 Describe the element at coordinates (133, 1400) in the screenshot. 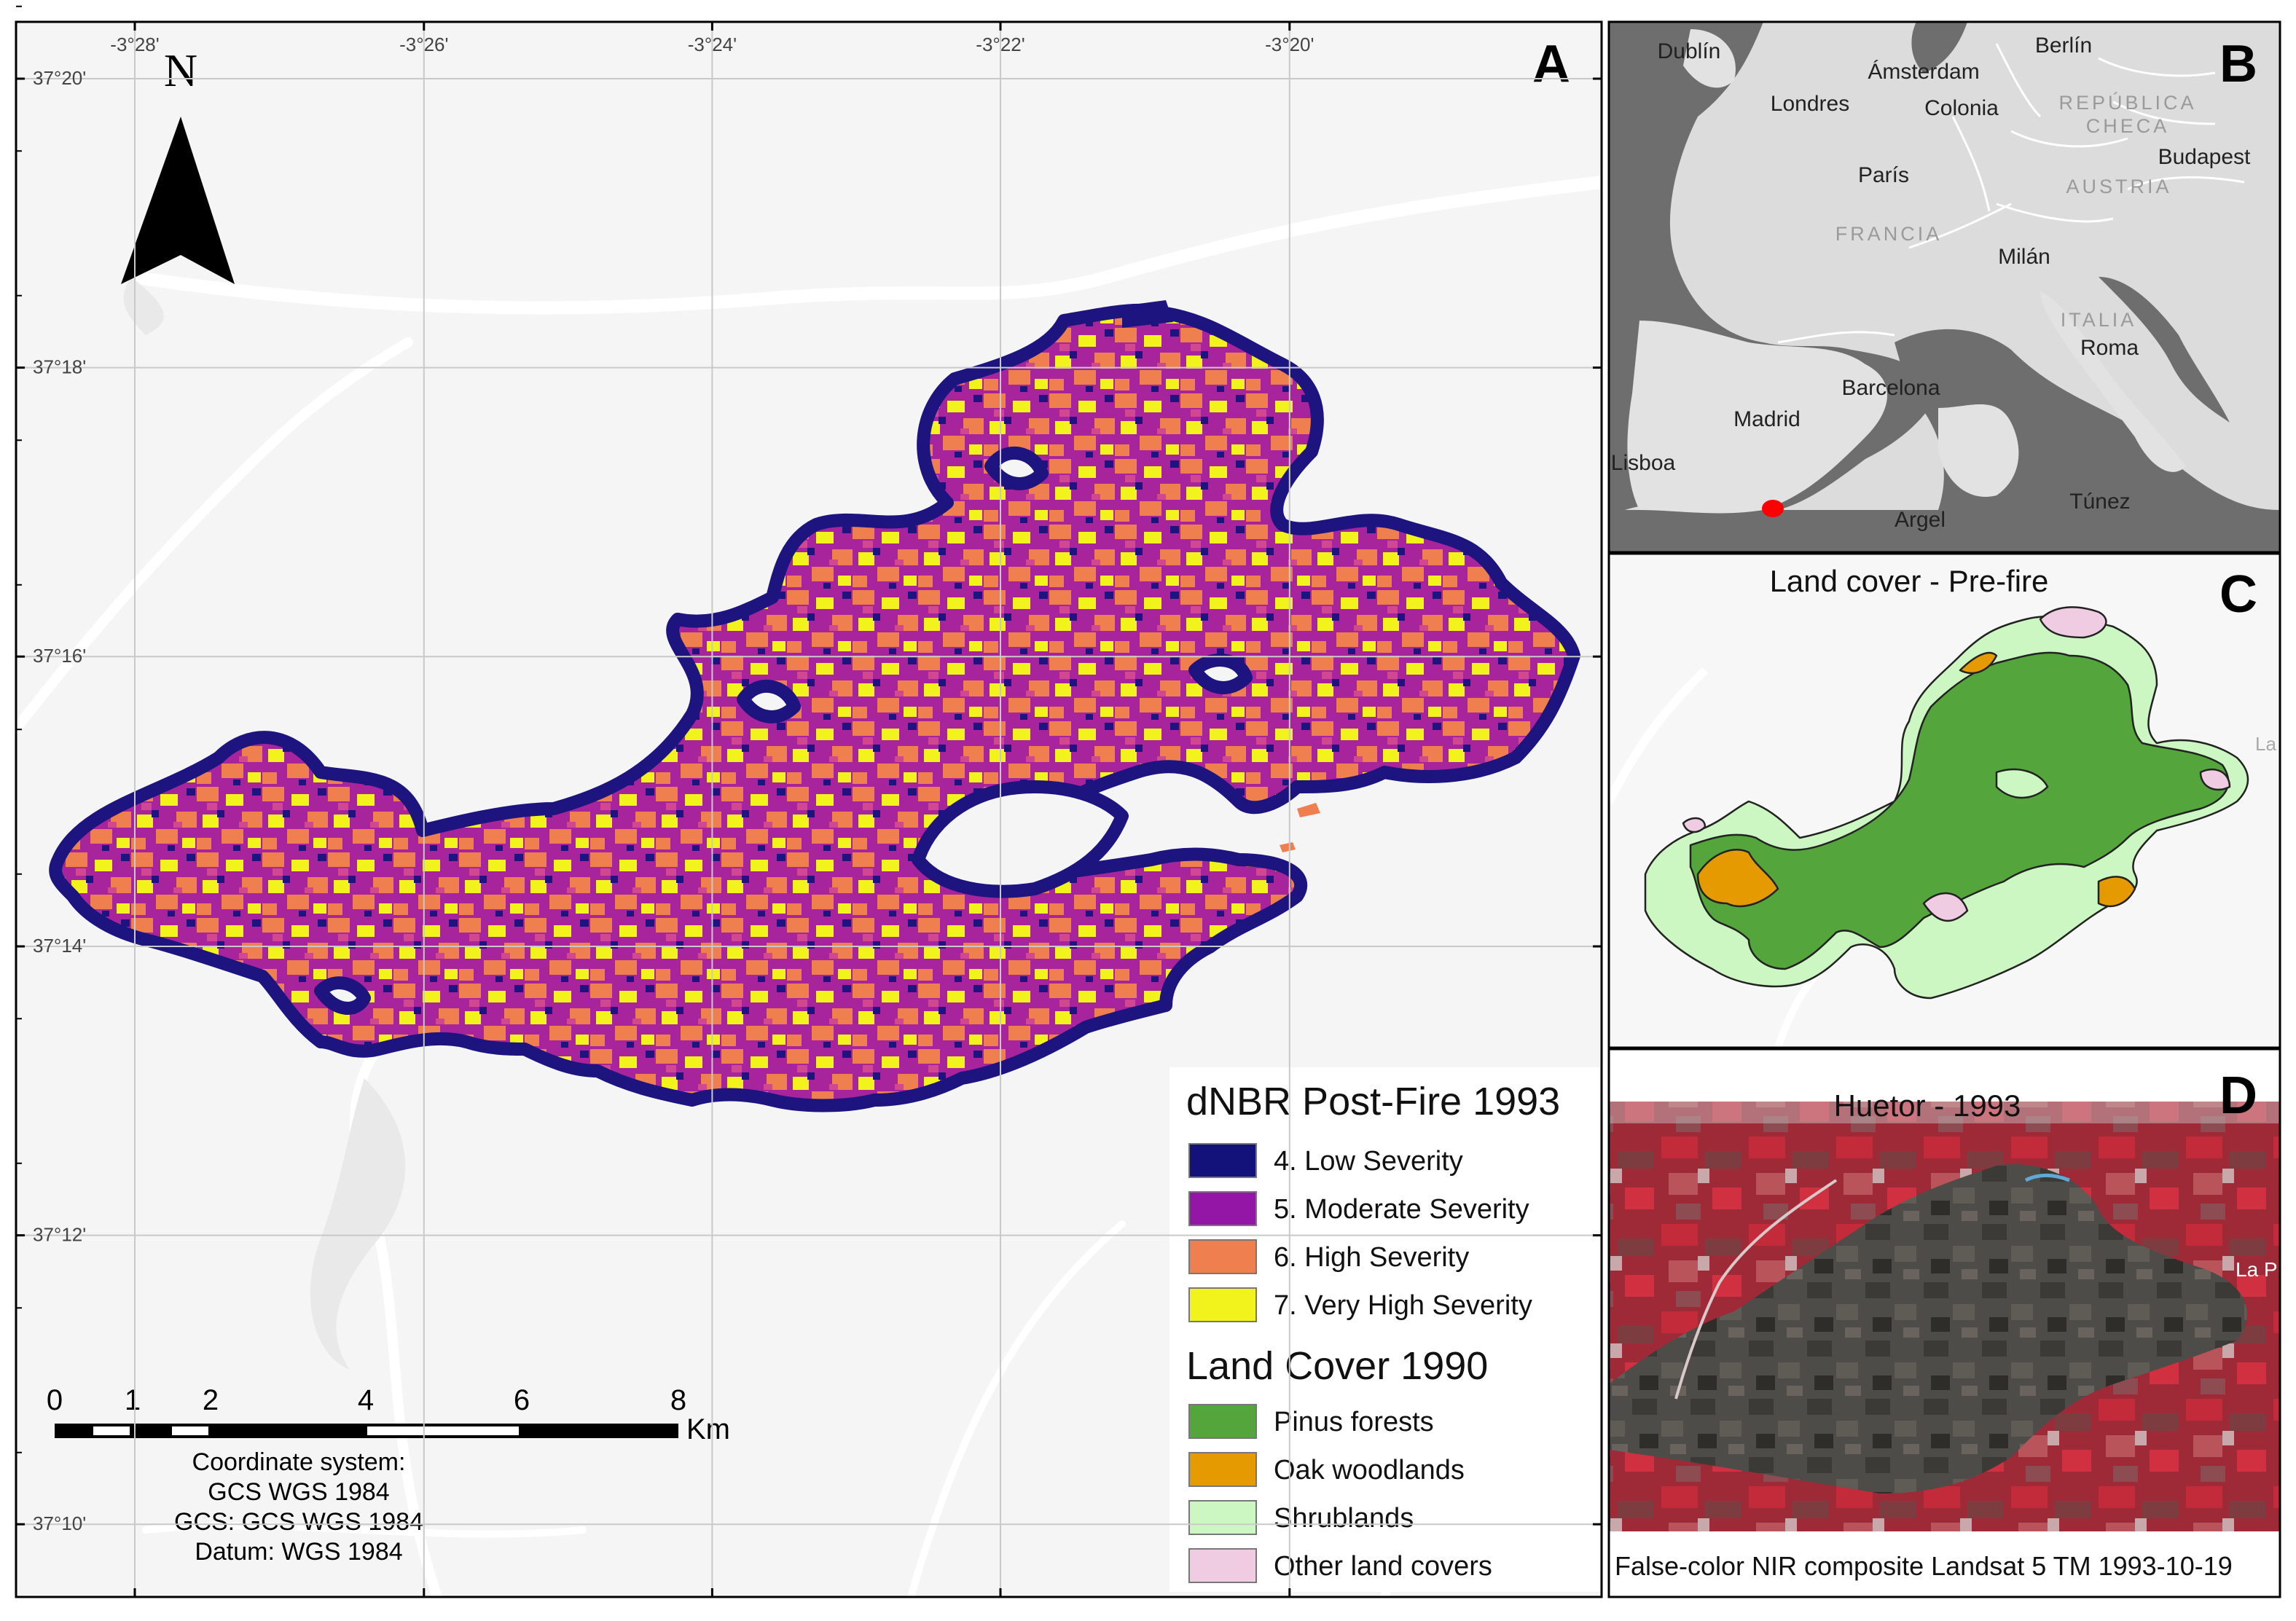

I see `scale-bar-label: 1` at that location.